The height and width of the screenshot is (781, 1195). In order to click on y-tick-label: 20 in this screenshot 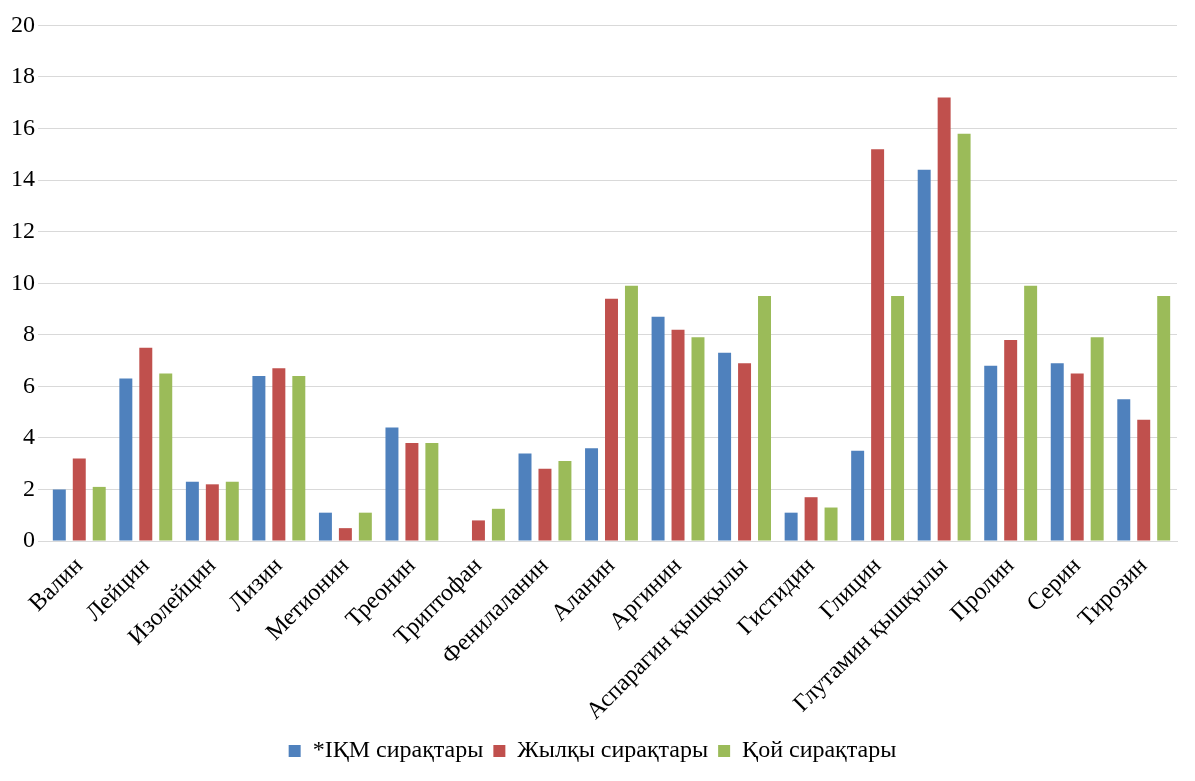, I will do `click(23, 23)`.